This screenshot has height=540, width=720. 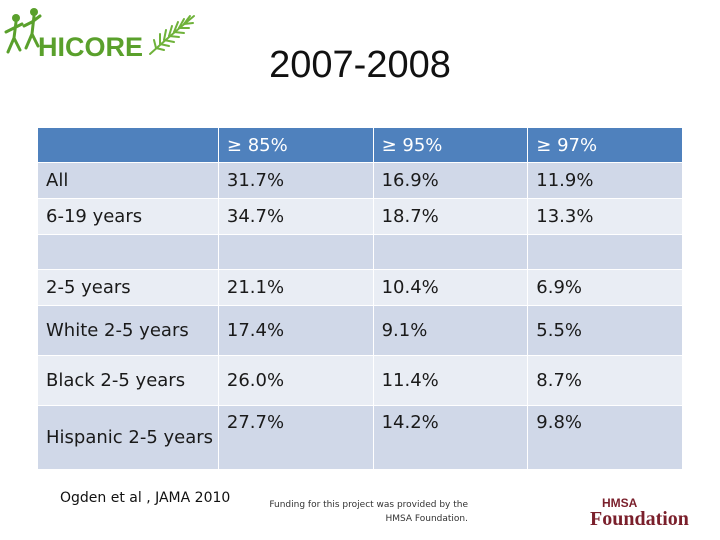 I want to click on hmsa-foundation-logo: HMSA Foundation, so click(x=650, y=513).